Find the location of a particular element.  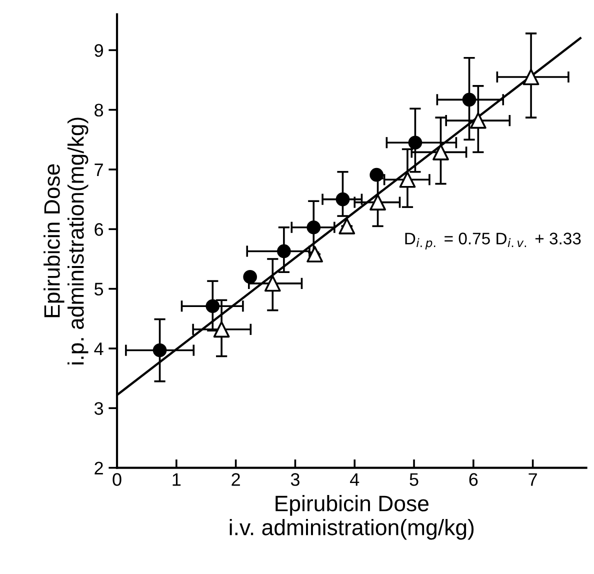

y-tick-label: 9 is located at coordinates (98, 50).